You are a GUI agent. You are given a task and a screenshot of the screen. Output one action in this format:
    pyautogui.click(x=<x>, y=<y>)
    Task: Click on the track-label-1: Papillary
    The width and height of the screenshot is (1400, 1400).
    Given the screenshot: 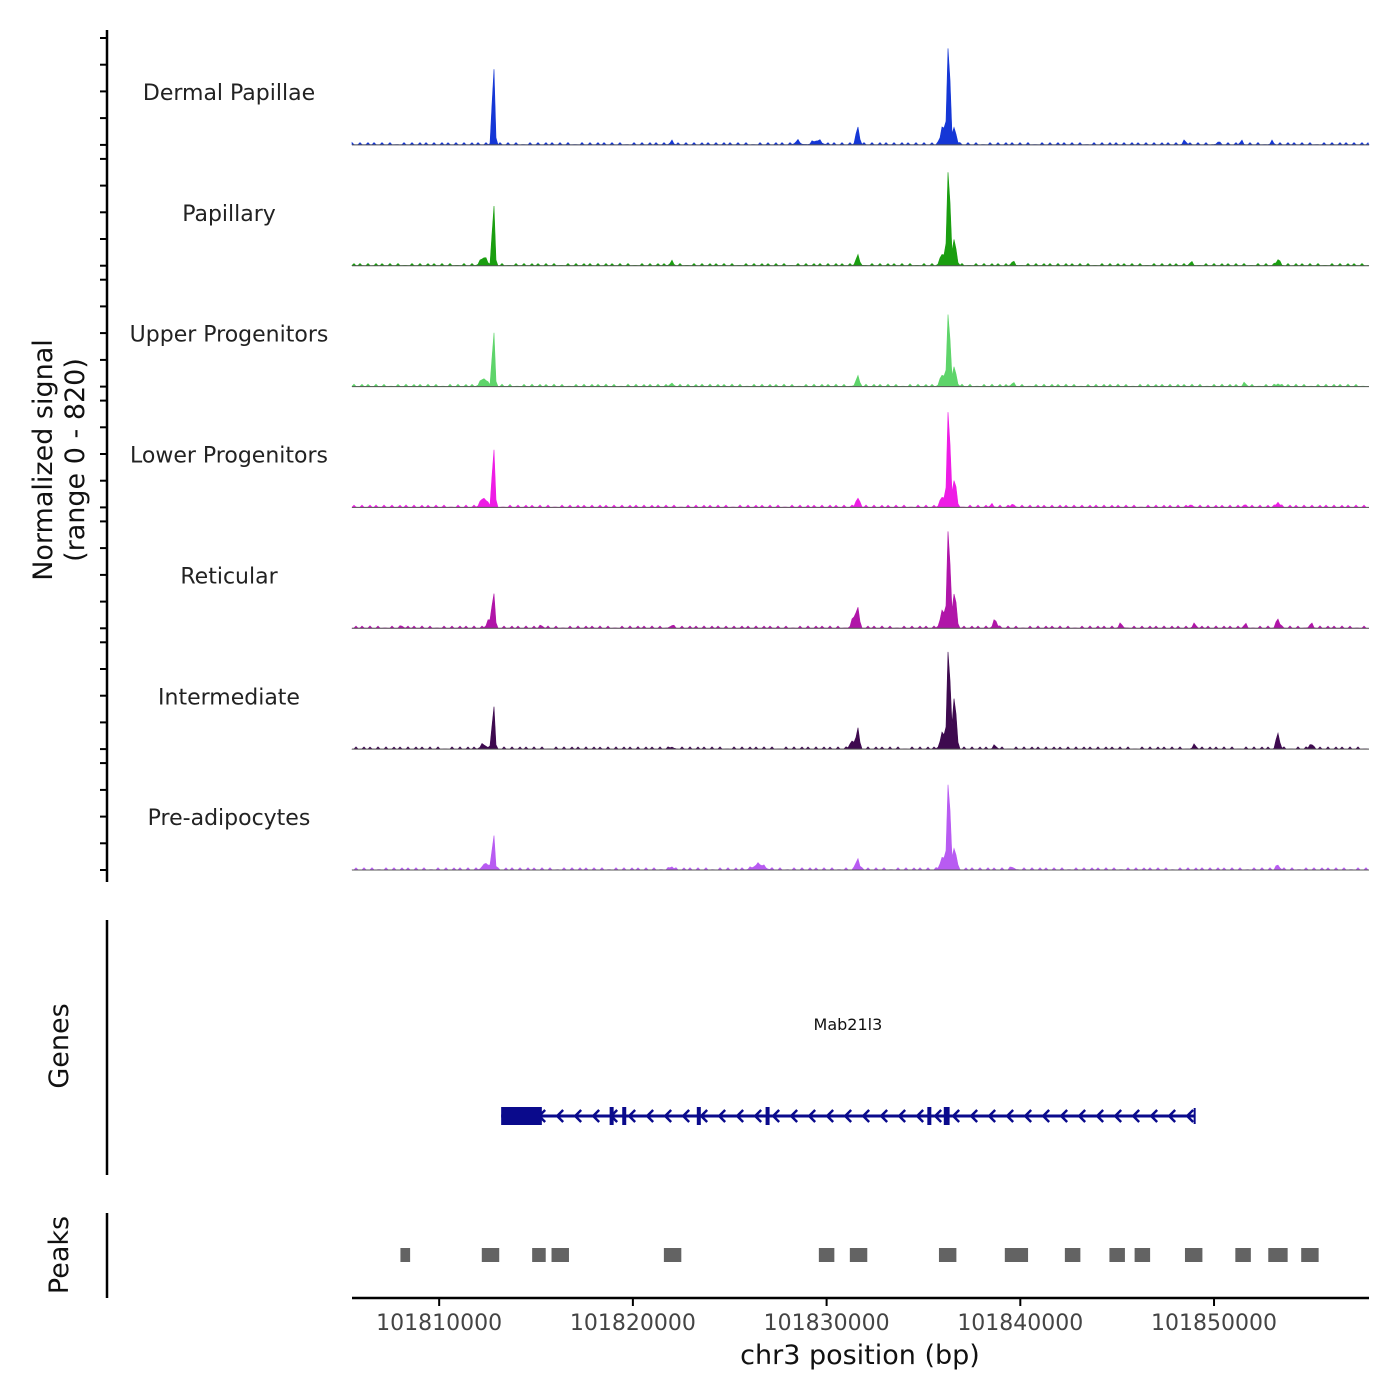 What is the action you would take?
    pyautogui.click(x=229, y=214)
    